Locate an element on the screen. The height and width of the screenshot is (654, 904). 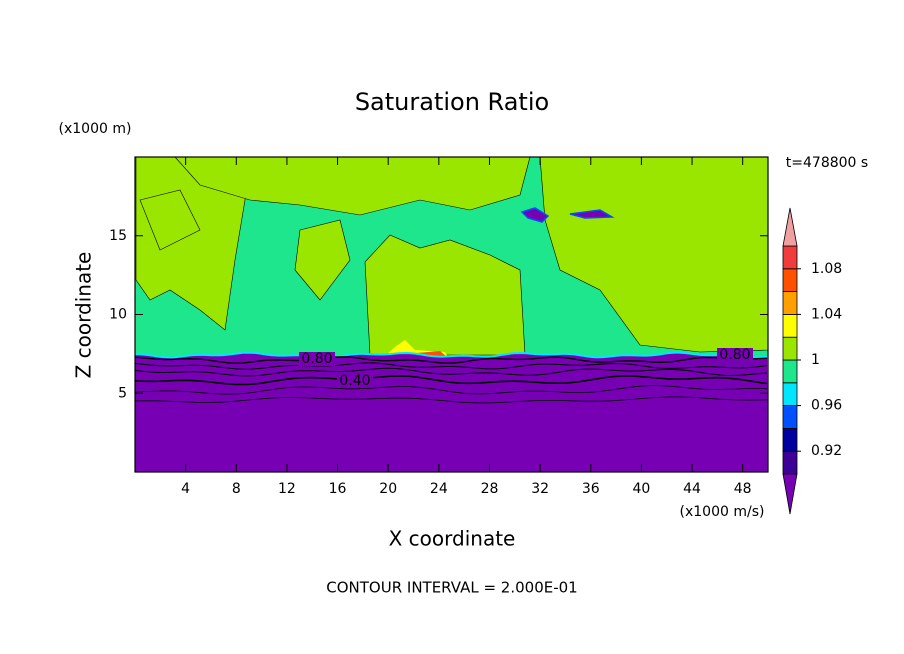
y-axis-label: Z coordinate is located at coordinates (84, 315).